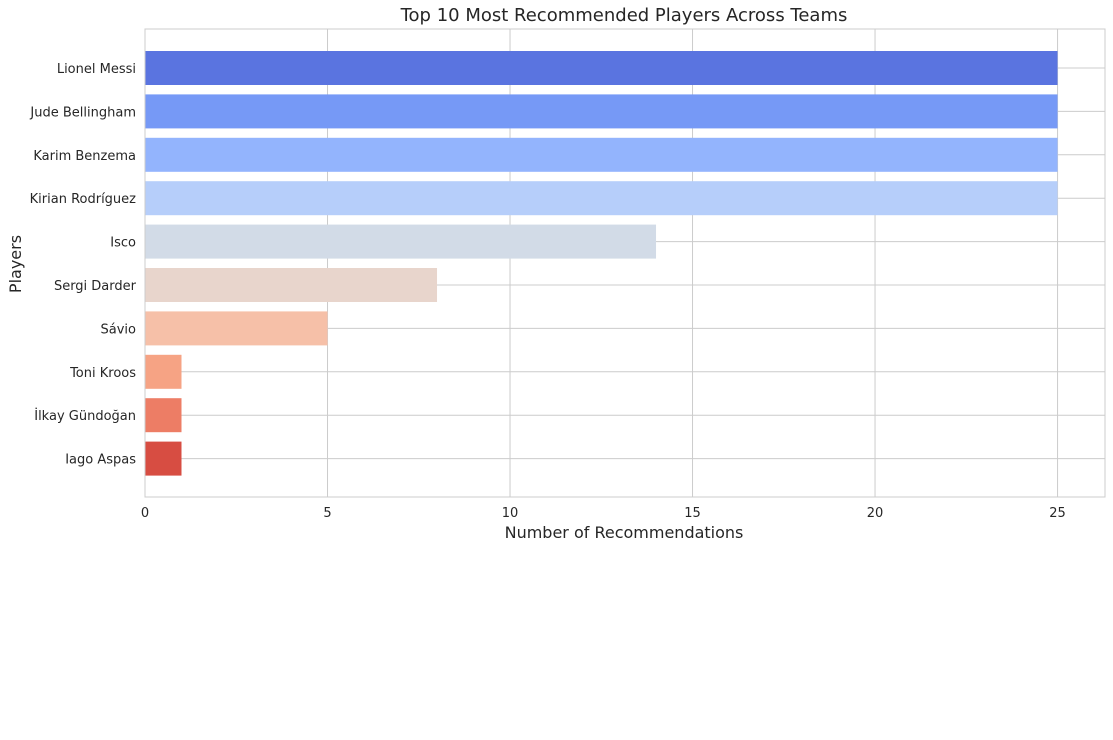 The height and width of the screenshot is (740, 1113). Describe the element at coordinates (692, 513) in the screenshot. I see `x-tick-label: 15` at that location.